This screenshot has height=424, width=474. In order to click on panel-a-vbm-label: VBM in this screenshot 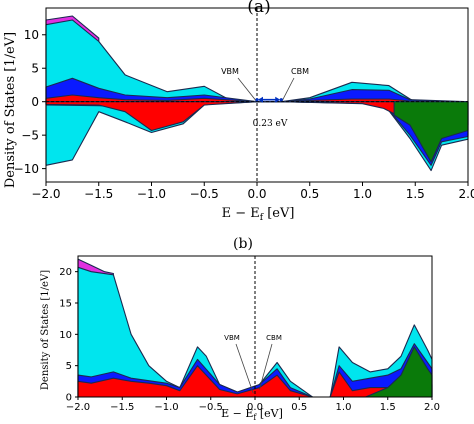, I will do `click(230, 71)`.